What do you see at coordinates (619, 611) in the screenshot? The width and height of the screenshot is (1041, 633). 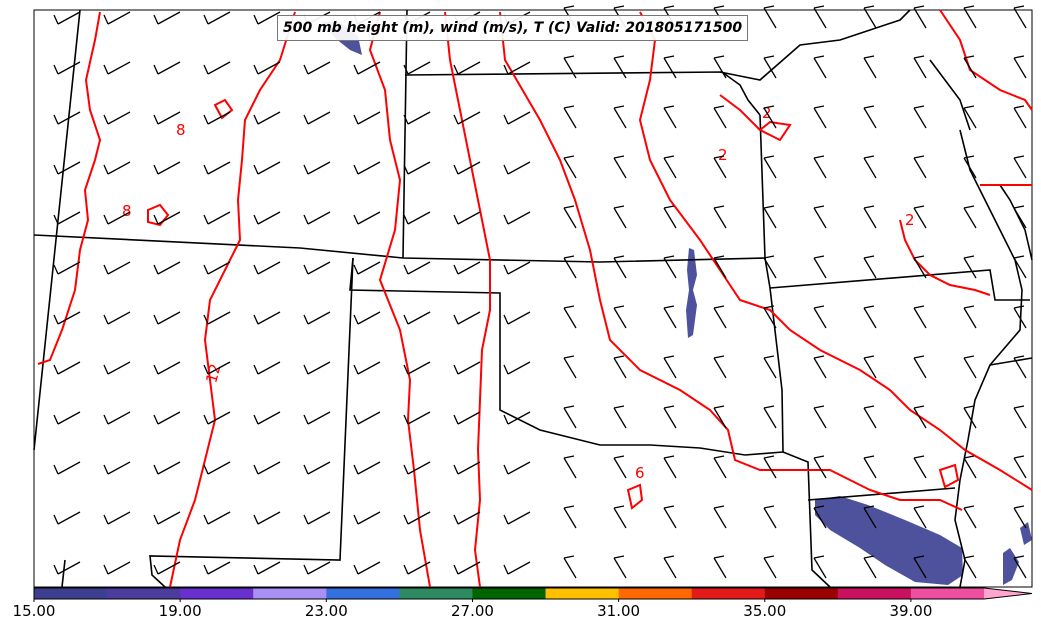 I see `colorbar-tick-label: 31.00` at bounding box center [619, 611].